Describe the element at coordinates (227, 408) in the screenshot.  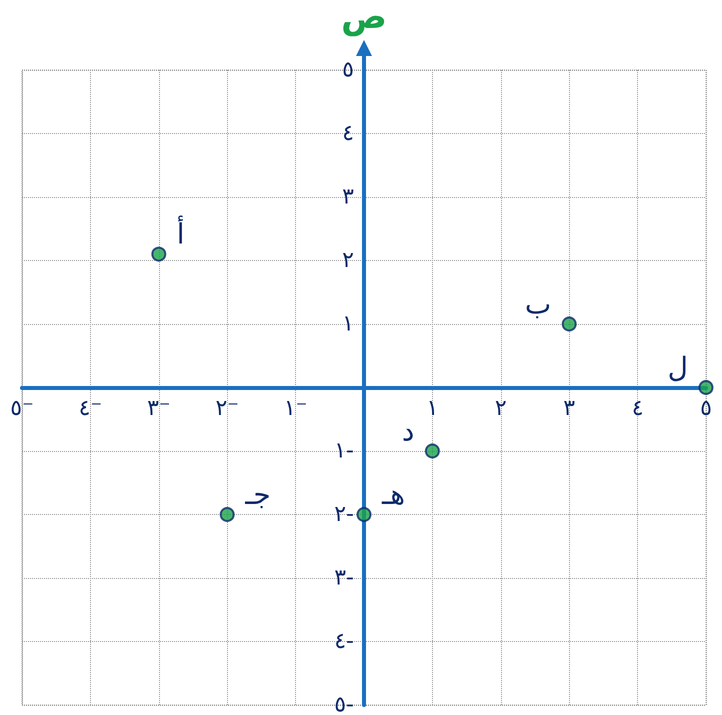
I see `x-tick-label: ٢⁻` at that location.